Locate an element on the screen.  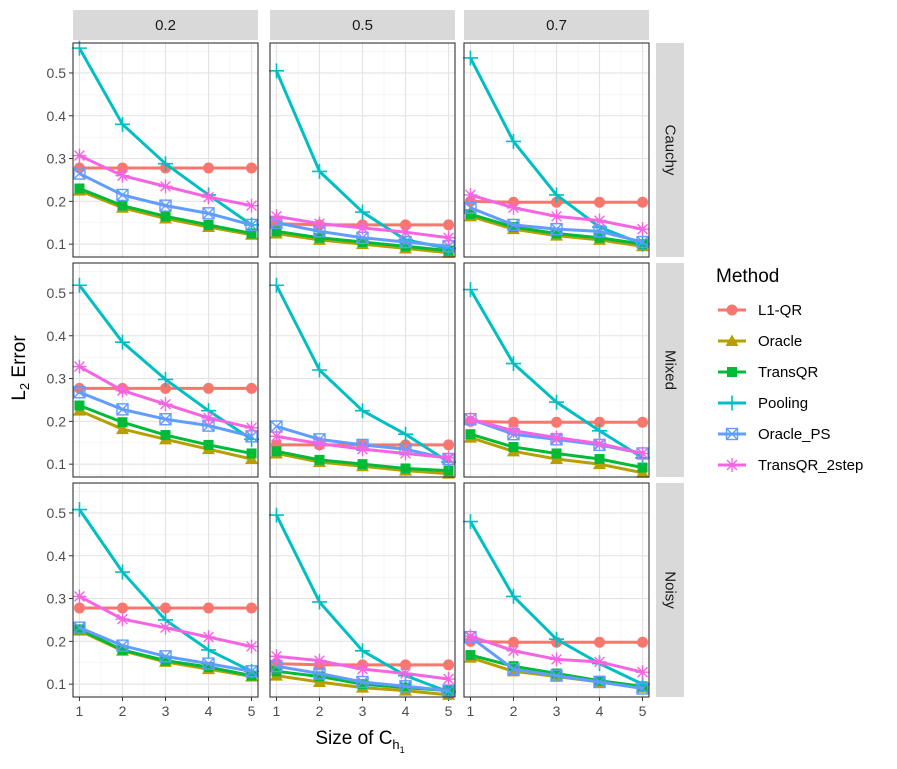
y-tick-label: 0.4 is located at coordinates (57, 556).